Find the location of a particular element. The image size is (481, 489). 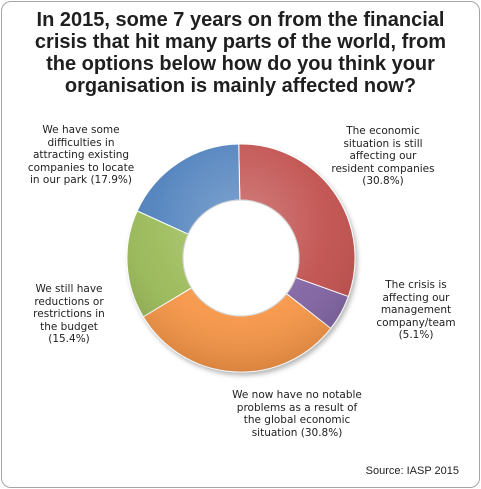

source-note: Source: IASP 2015 is located at coordinates (412, 471).